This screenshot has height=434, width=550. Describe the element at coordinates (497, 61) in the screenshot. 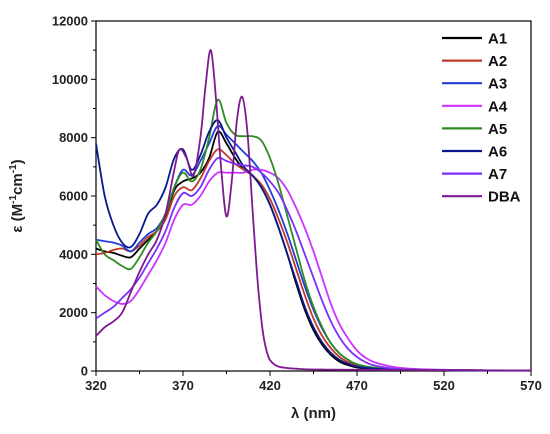

I see `legend-label-a2: A2` at that location.